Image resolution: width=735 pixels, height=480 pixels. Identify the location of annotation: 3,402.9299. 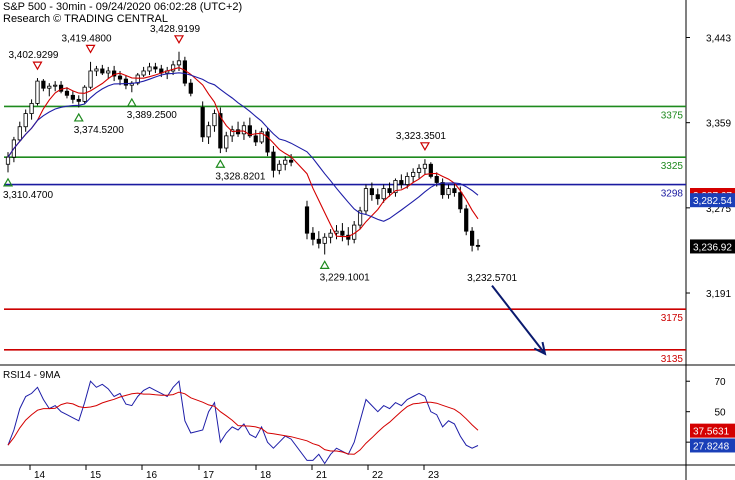
(33, 60).